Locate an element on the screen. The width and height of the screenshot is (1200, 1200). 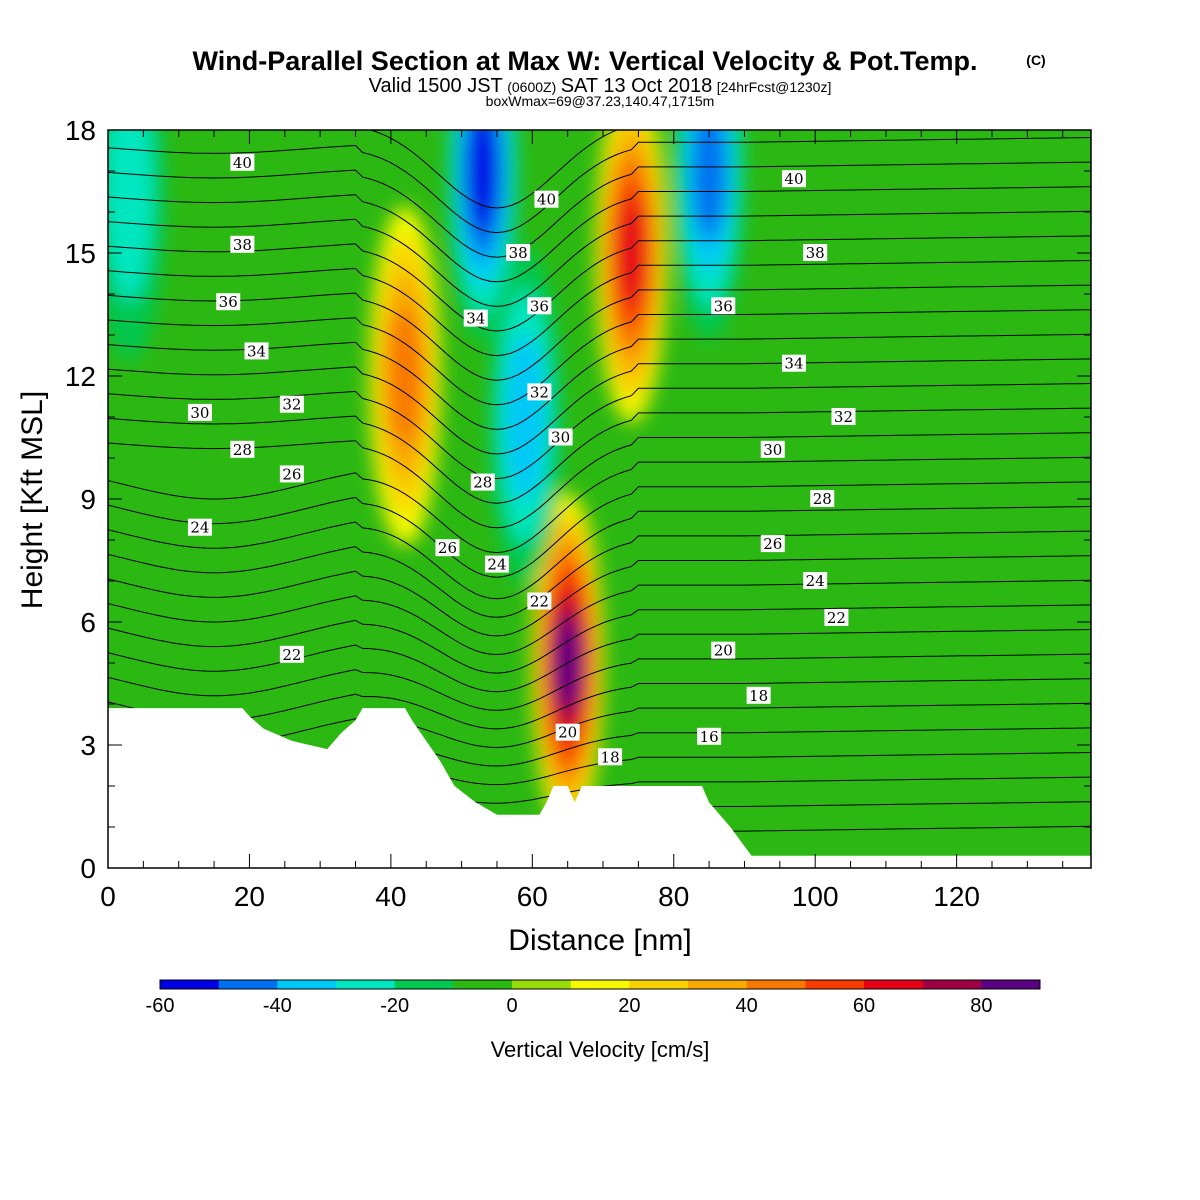
colorbar-tick-label: 40 is located at coordinates (747, 1006).